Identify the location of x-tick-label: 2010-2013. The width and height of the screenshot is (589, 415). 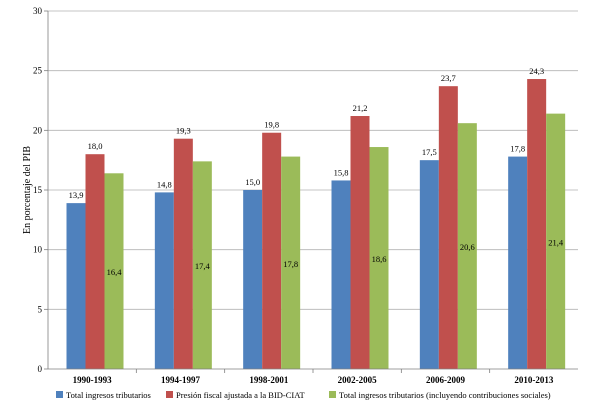
(533, 380).